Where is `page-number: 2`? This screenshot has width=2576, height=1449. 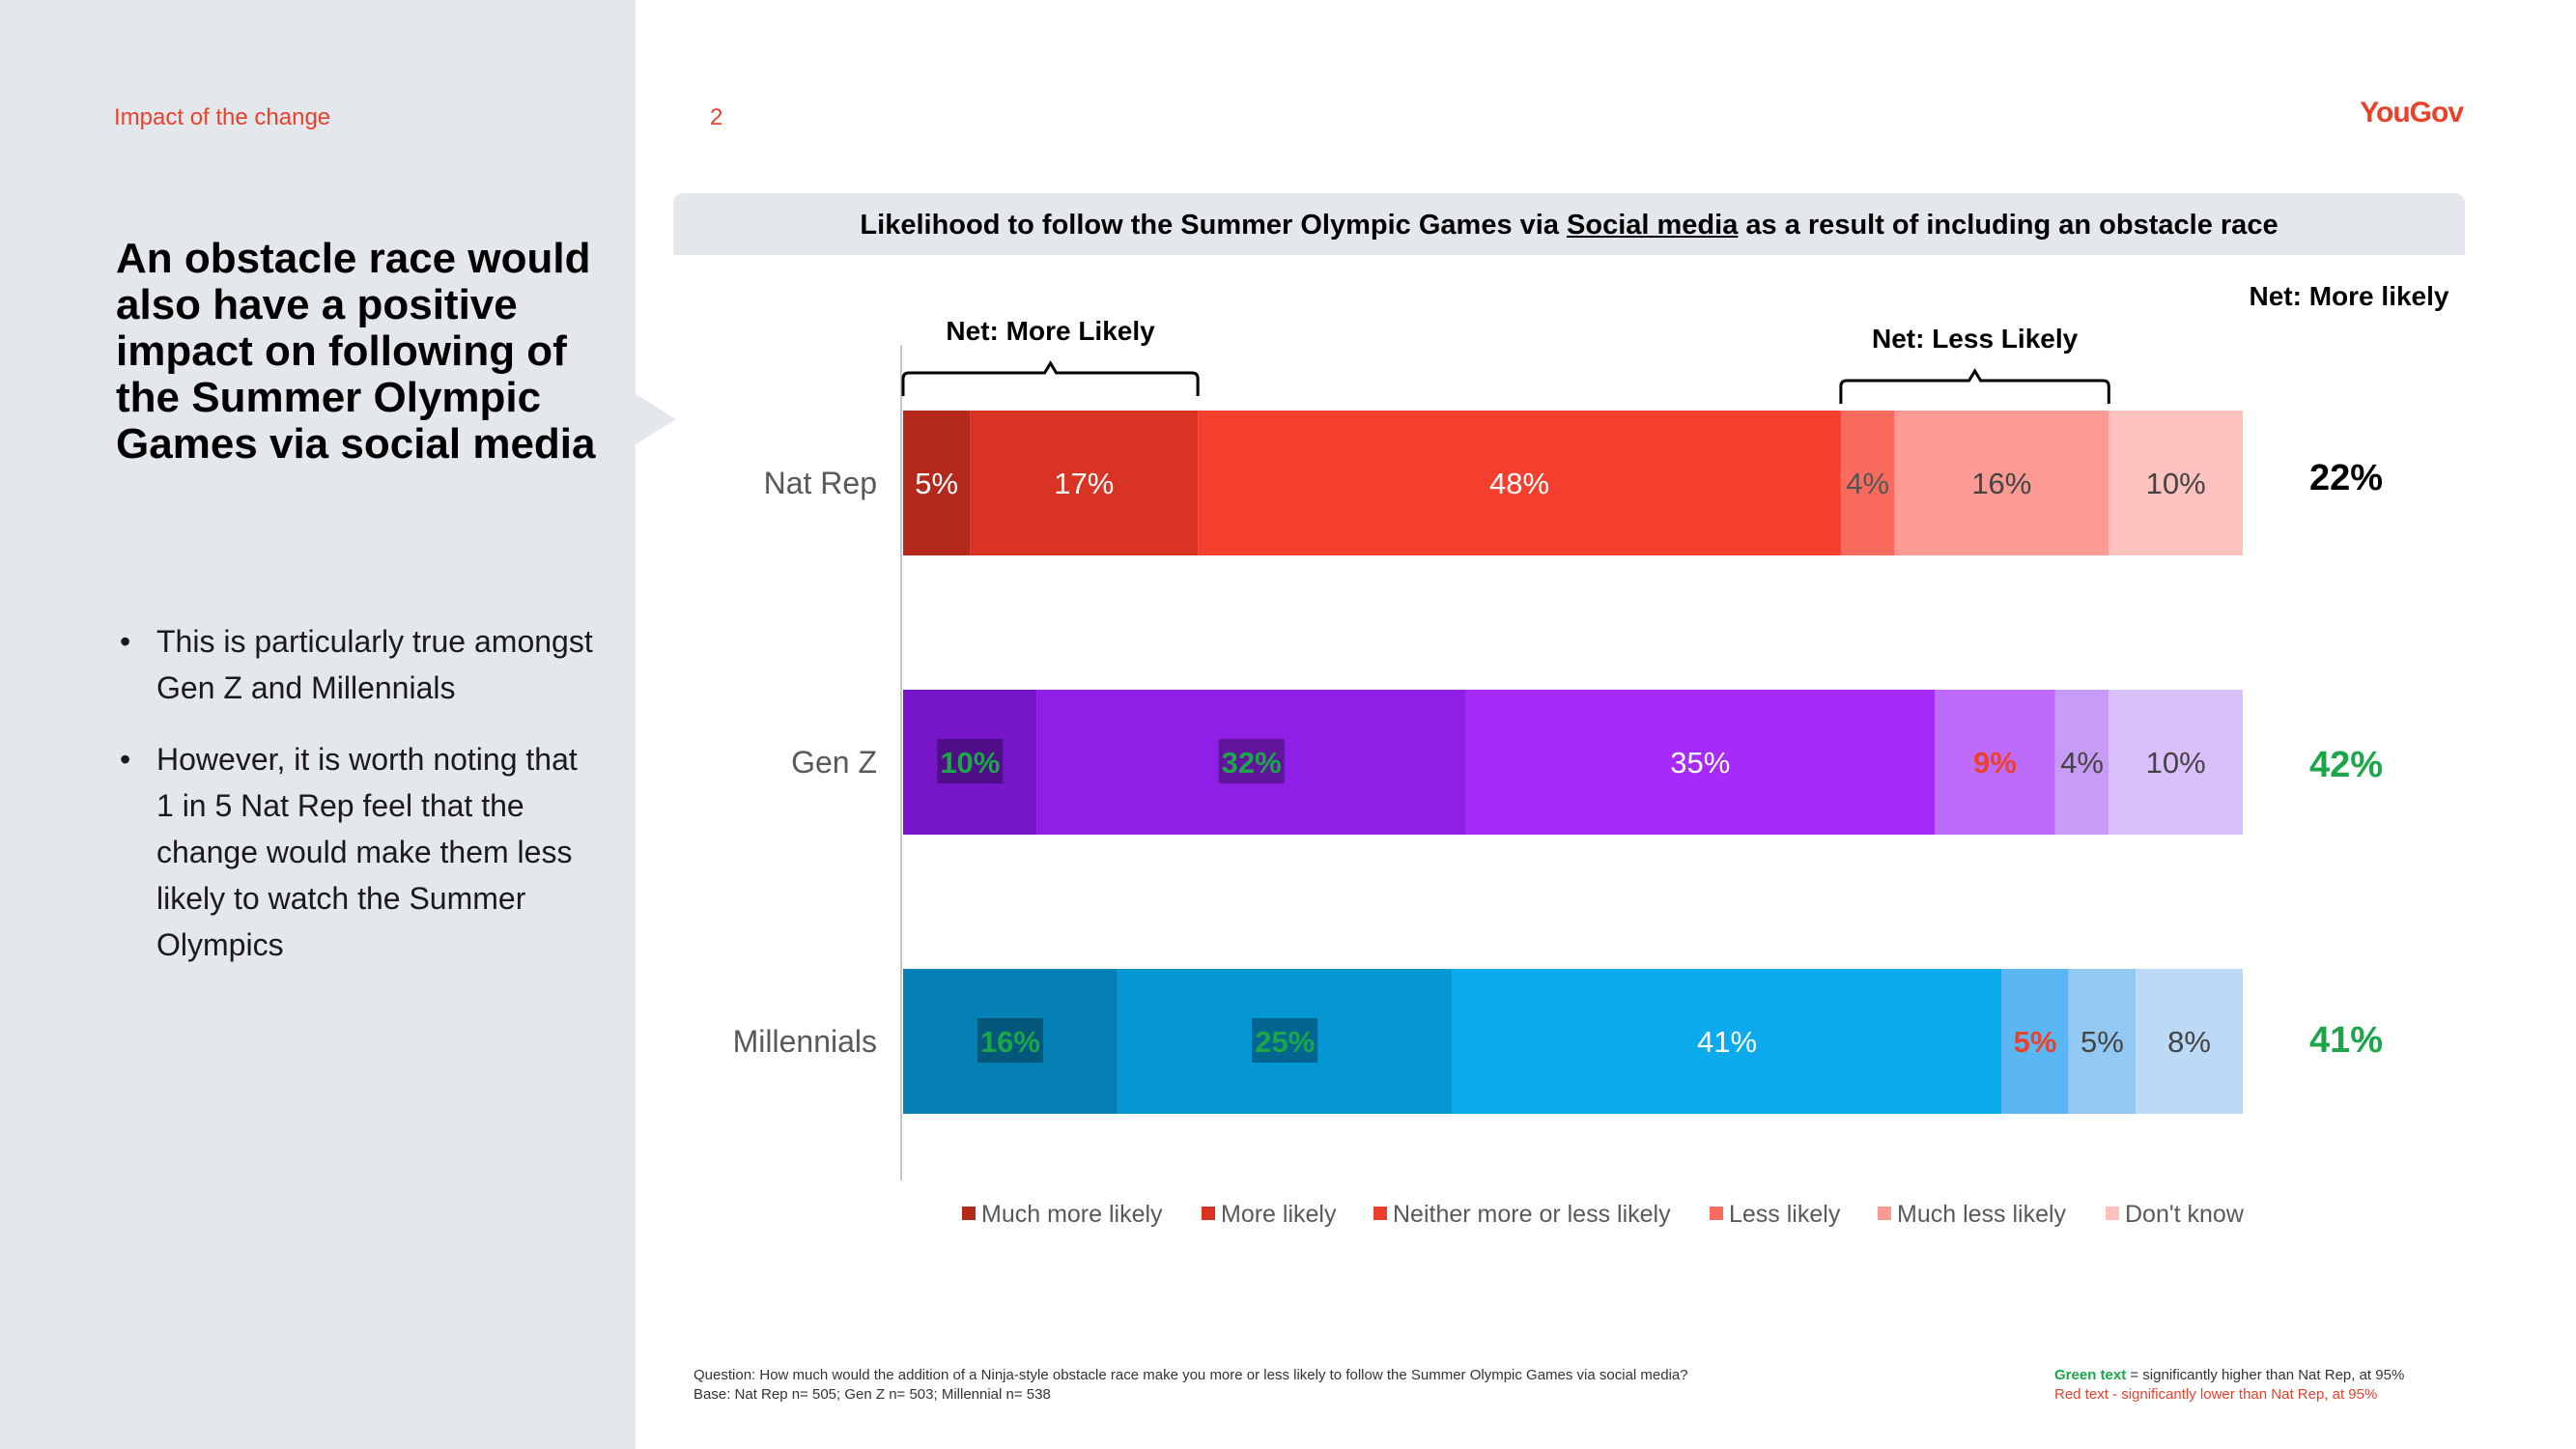 page-number: 2 is located at coordinates (716, 117).